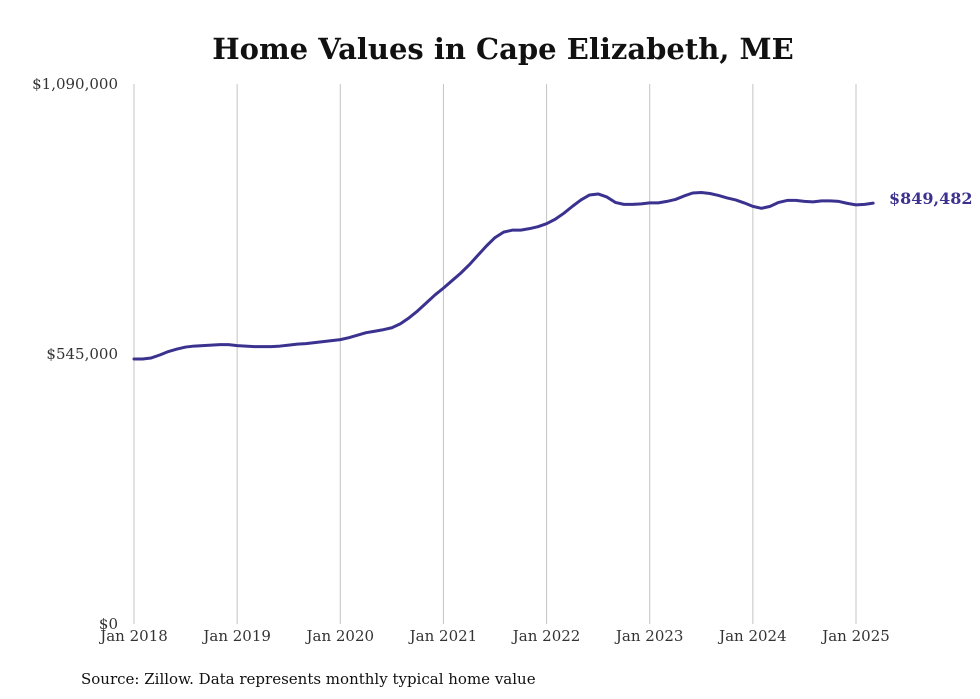 The width and height of the screenshot is (980, 699). Describe the element at coordinates (855, 636) in the screenshot. I see `x-tick-label: Jan 2025` at that location.